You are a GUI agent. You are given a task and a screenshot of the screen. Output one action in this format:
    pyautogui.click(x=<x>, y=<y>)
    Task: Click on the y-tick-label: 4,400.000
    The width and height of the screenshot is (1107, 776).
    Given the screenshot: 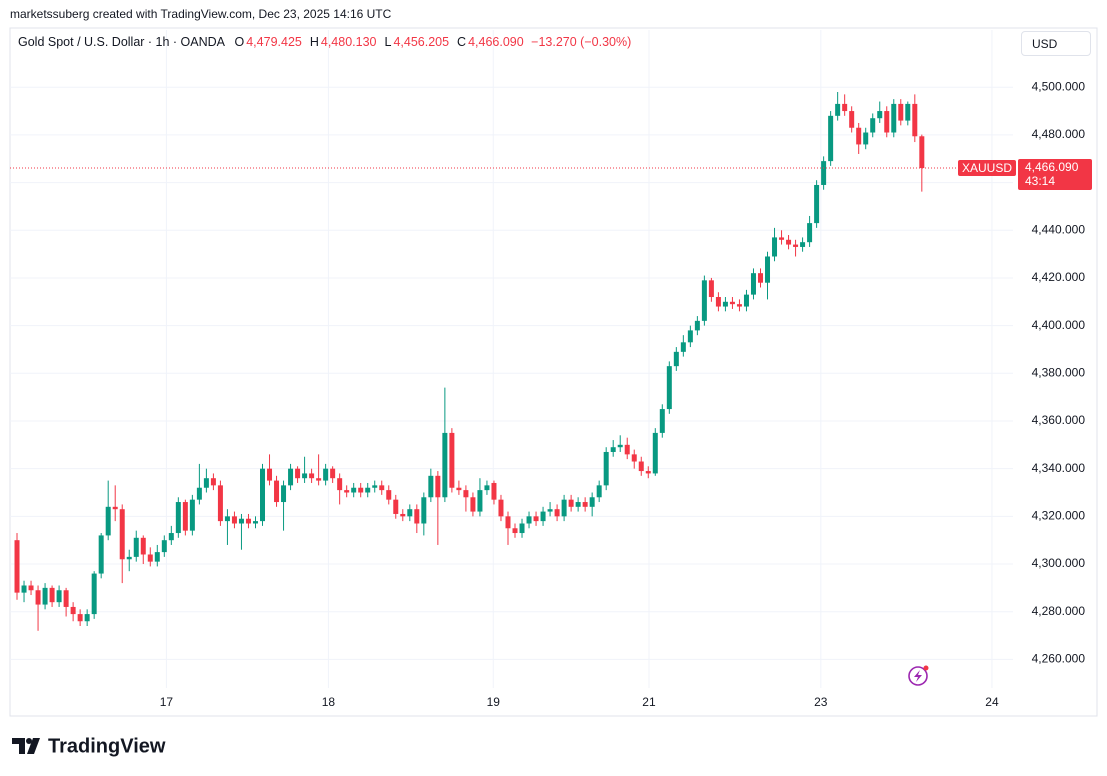 What is the action you would take?
    pyautogui.click(x=1059, y=325)
    